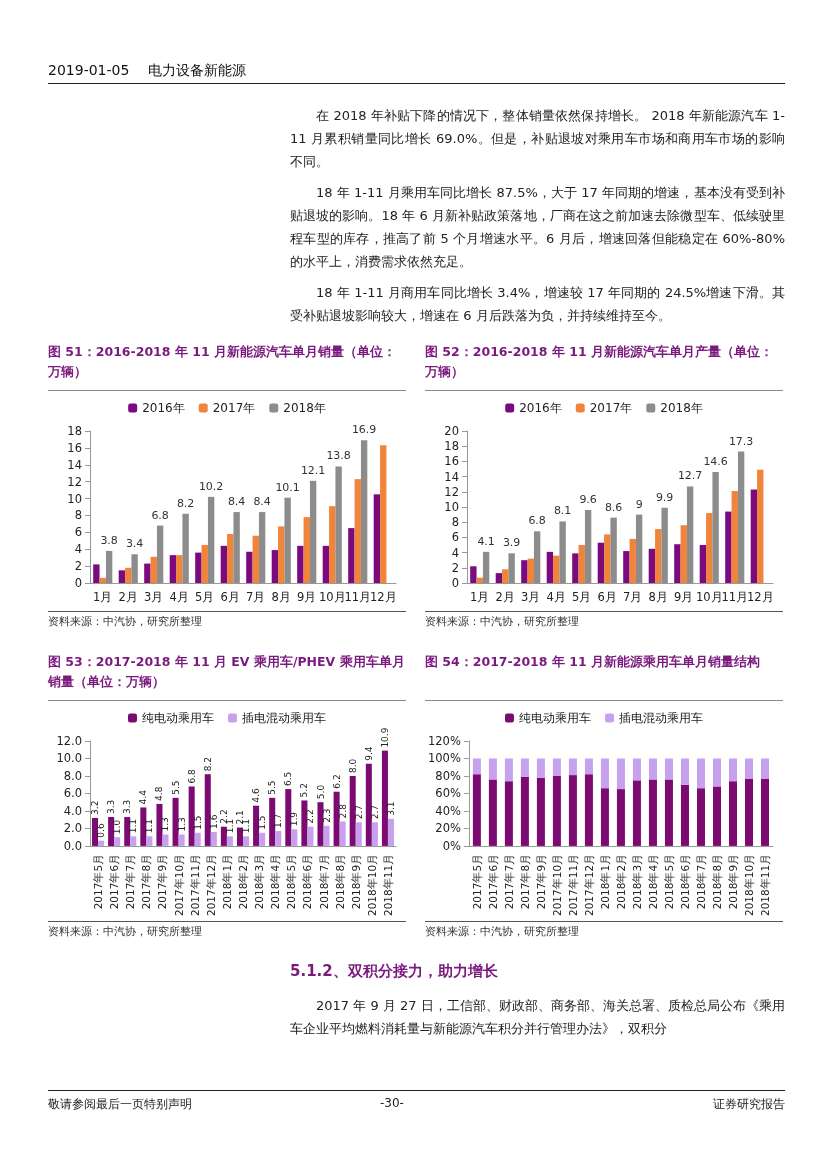  Describe the element at coordinates (455, 522) in the screenshot. I see `y-tick-label: 8` at that location.